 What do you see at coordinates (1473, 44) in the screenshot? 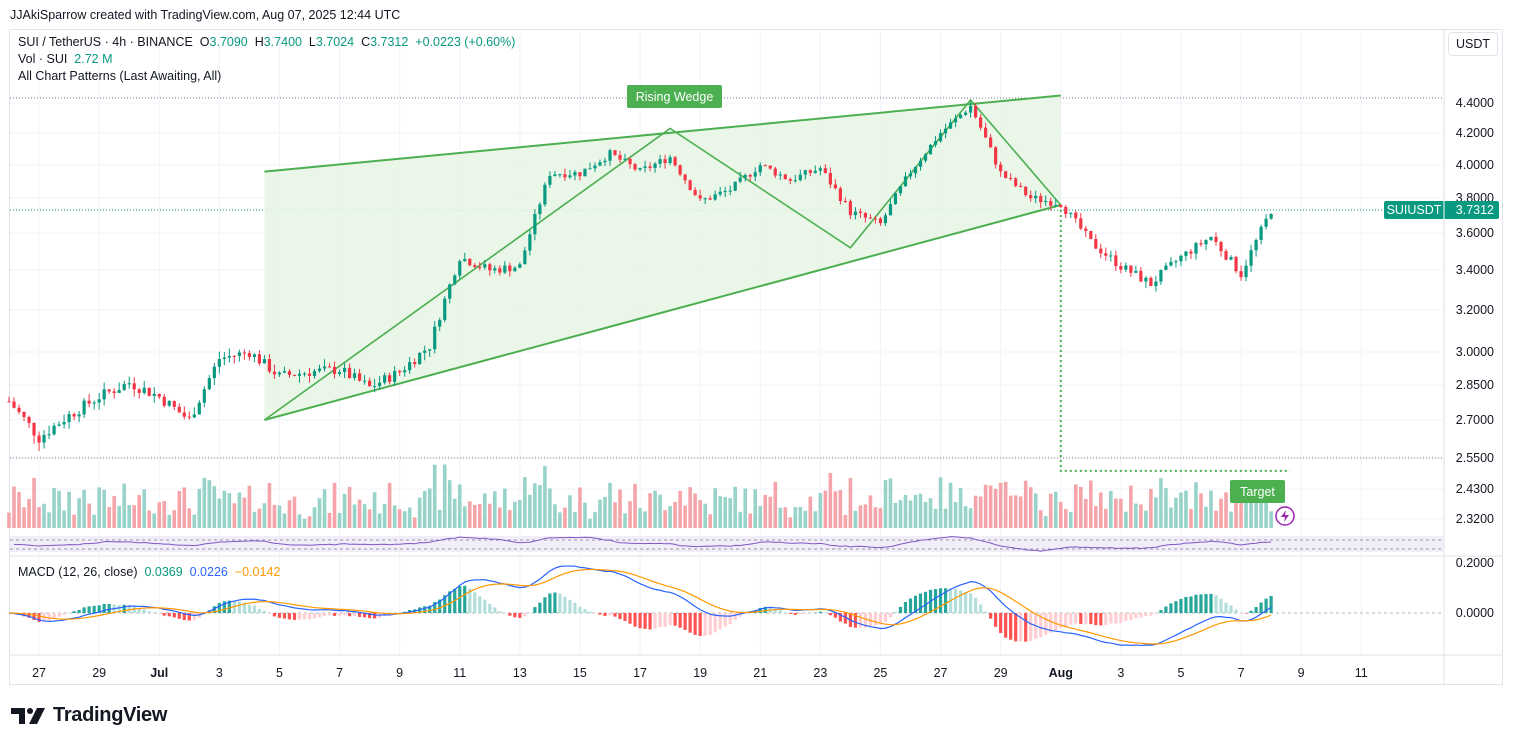
I see `currency-button: USDT` at bounding box center [1473, 44].